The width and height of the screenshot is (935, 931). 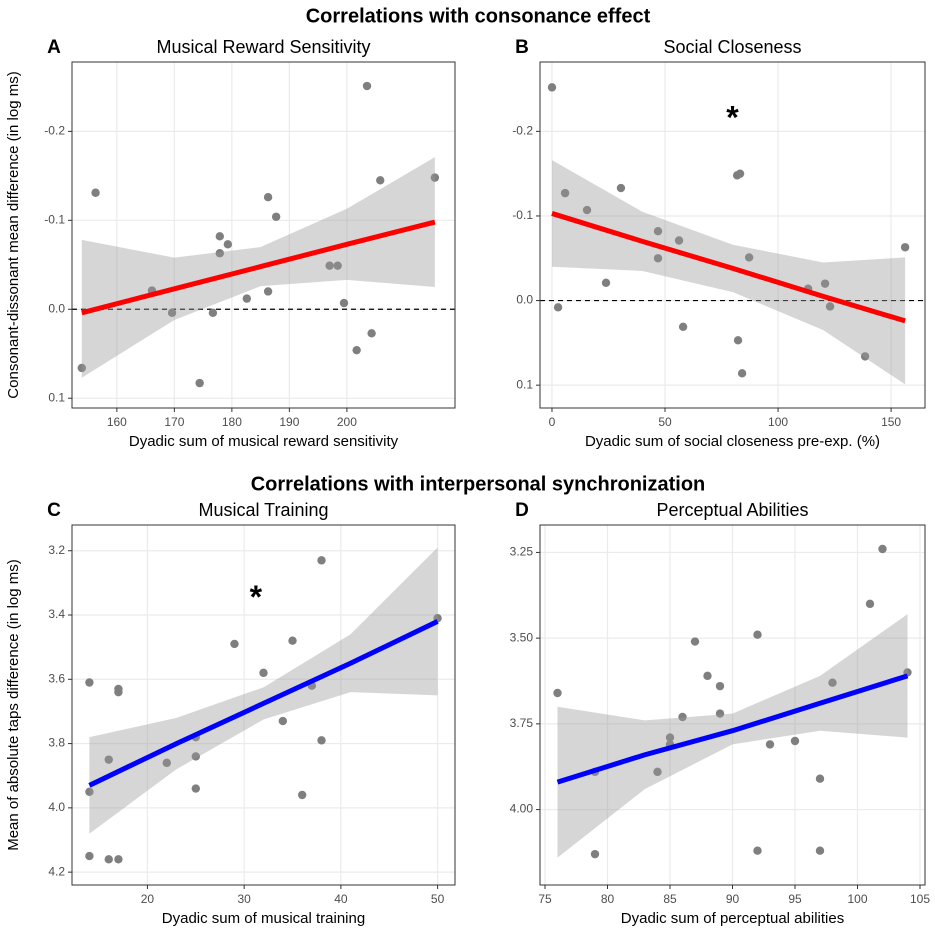 I want to click on y-tick-label: 4.0, so click(x=56, y=807).